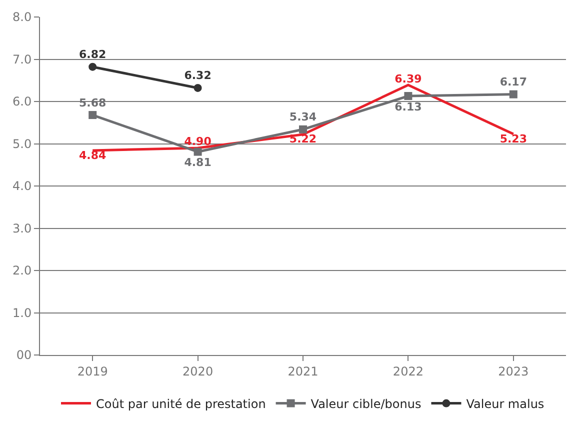 This screenshot has width=576, height=428. Describe the element at coordinates (198, 371) in the screenshot. I see `x-tick-label: 2020` at that location.